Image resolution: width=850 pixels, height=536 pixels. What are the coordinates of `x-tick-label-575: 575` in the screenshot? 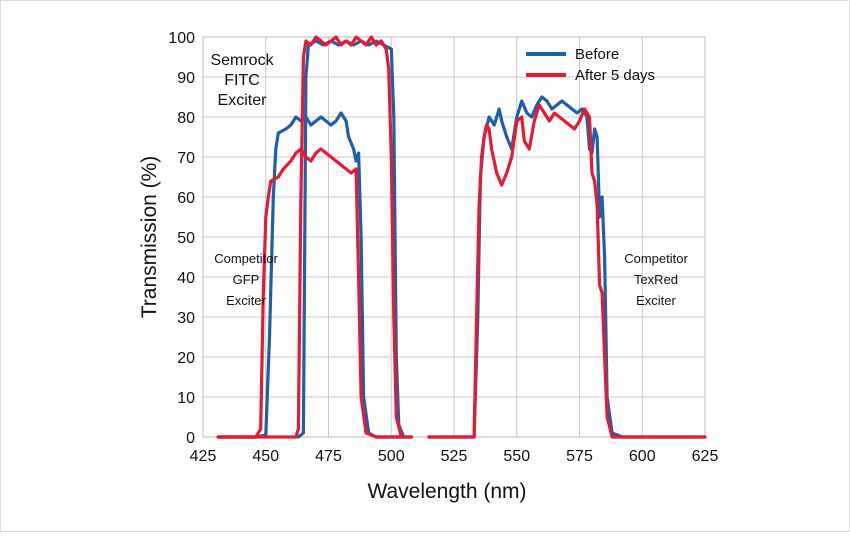 It's located at (579, 456).